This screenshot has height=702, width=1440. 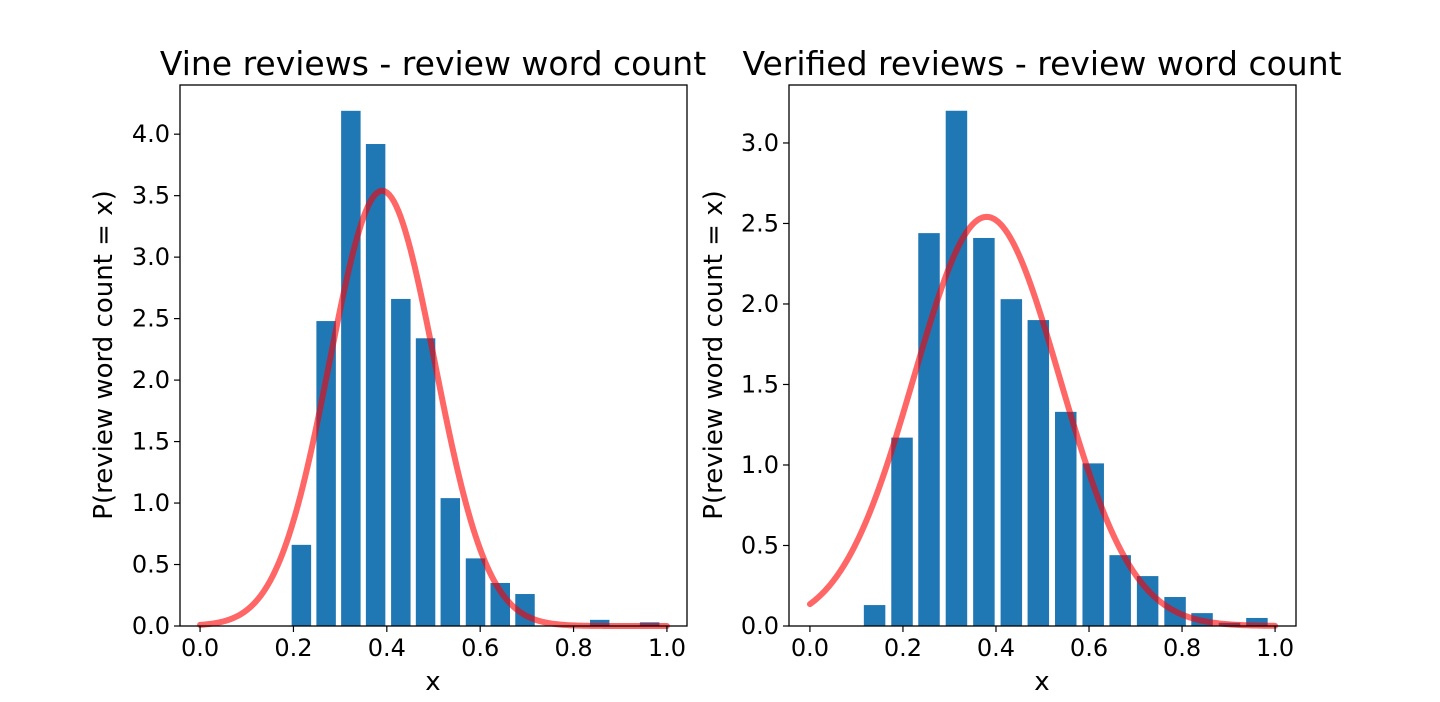 I want to click on vine-y-axis-label: P(review word count = x), so click(x=104, y=354).